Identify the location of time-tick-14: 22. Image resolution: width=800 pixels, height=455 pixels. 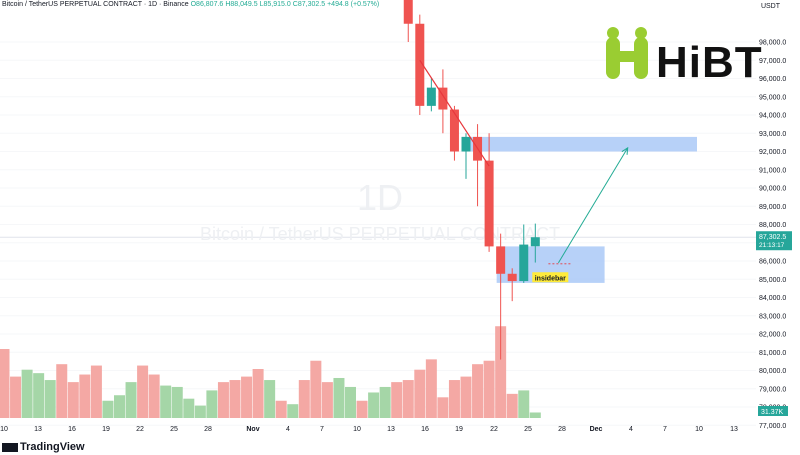
(494, 429).